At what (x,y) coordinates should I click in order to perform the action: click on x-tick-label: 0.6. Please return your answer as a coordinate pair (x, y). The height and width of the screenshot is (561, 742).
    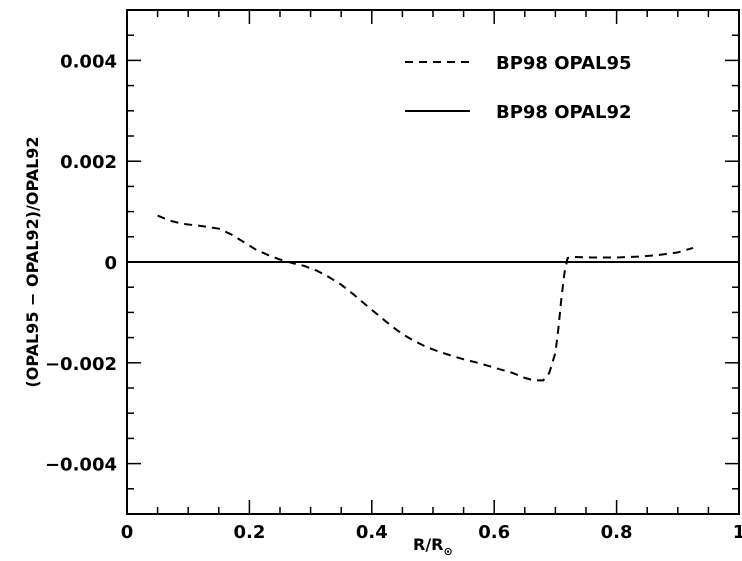
    Looking at the image, I should click on (494, 532).